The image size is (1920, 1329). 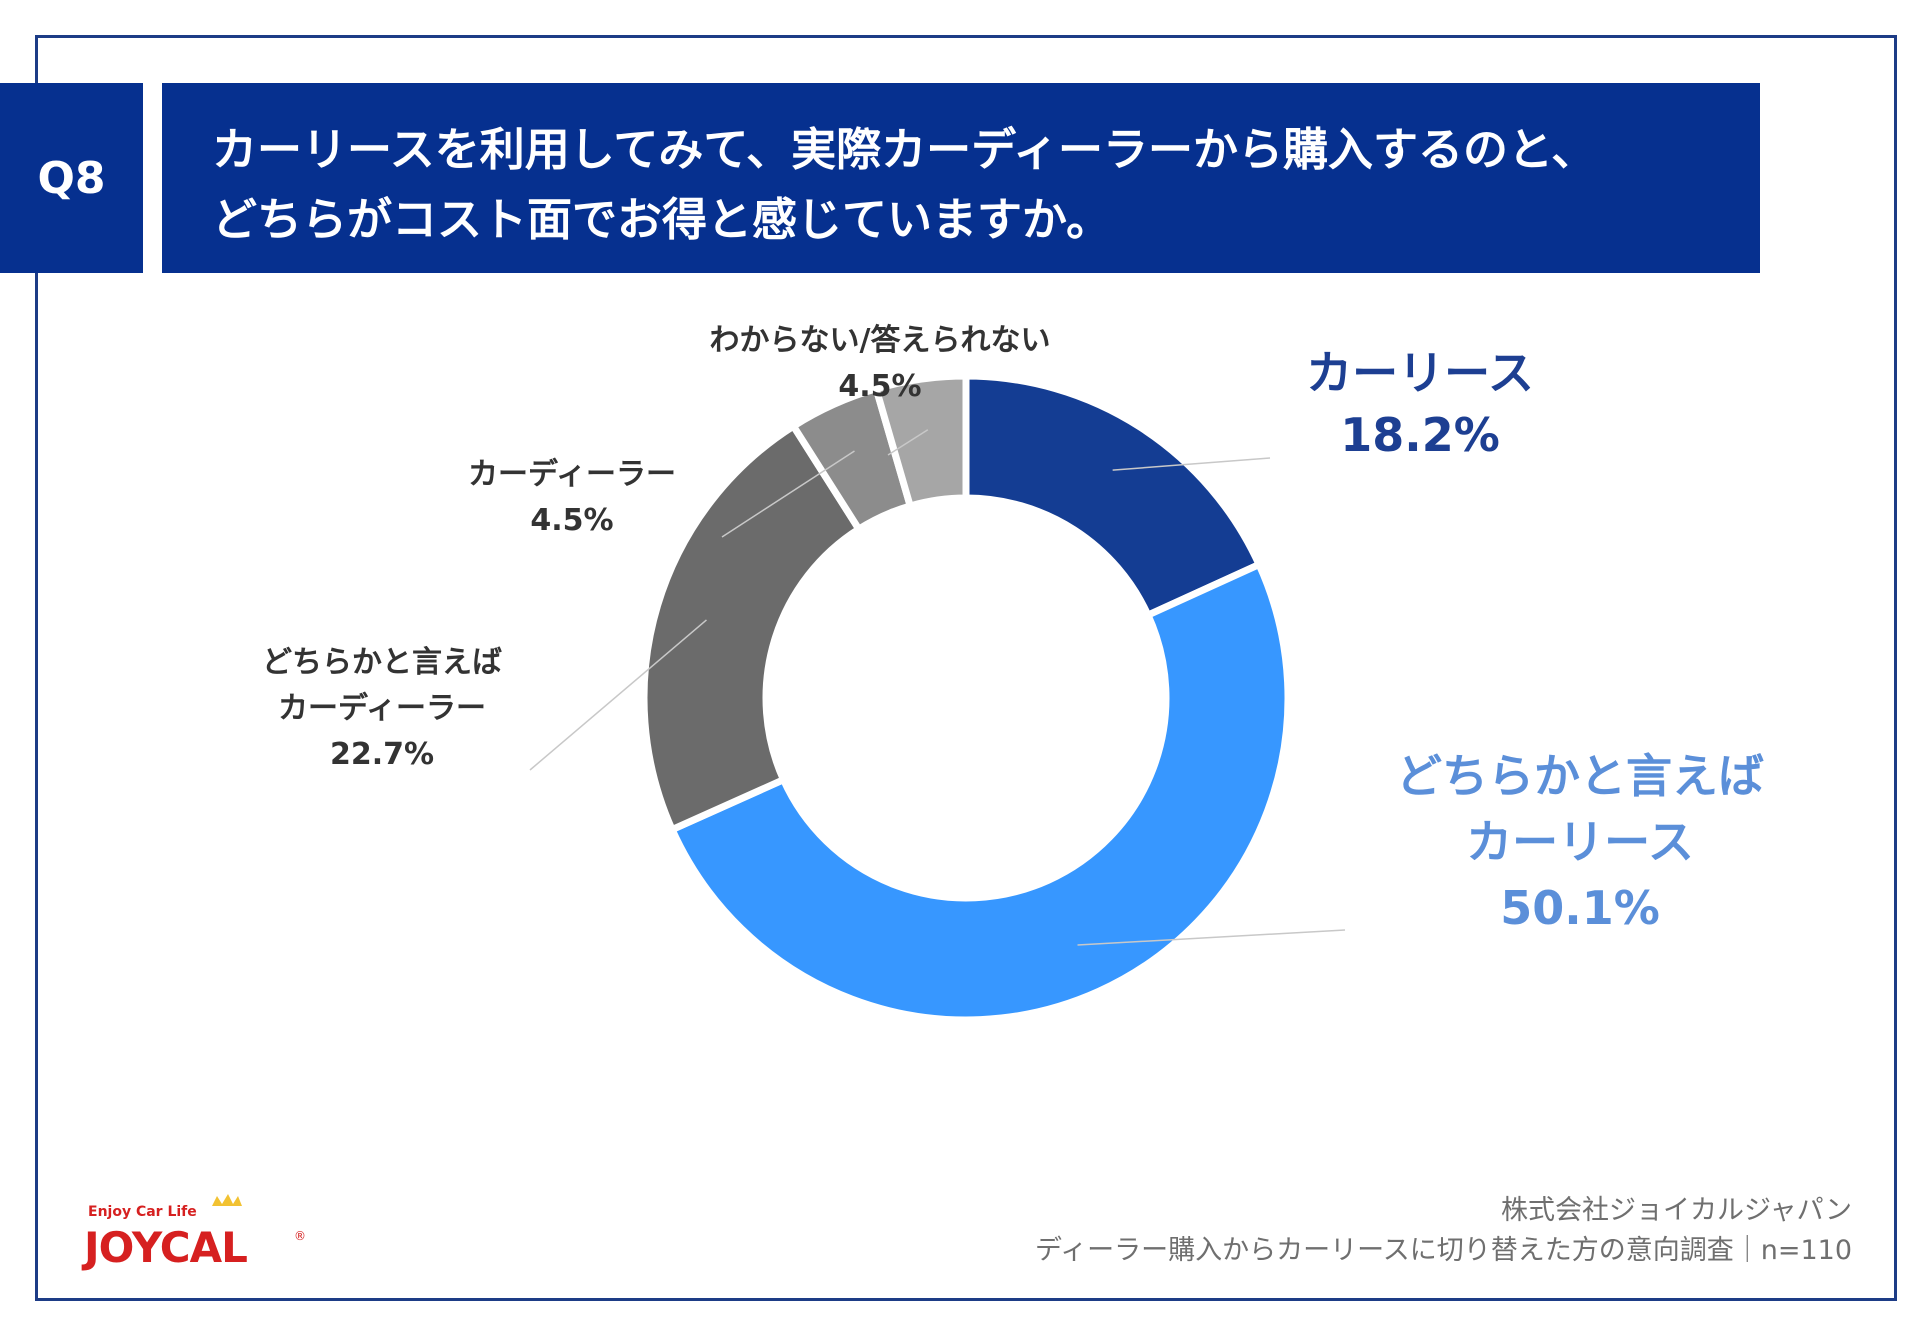 I want to click on slice-category-label-2: カーリース, so click(x=1580, y=842).